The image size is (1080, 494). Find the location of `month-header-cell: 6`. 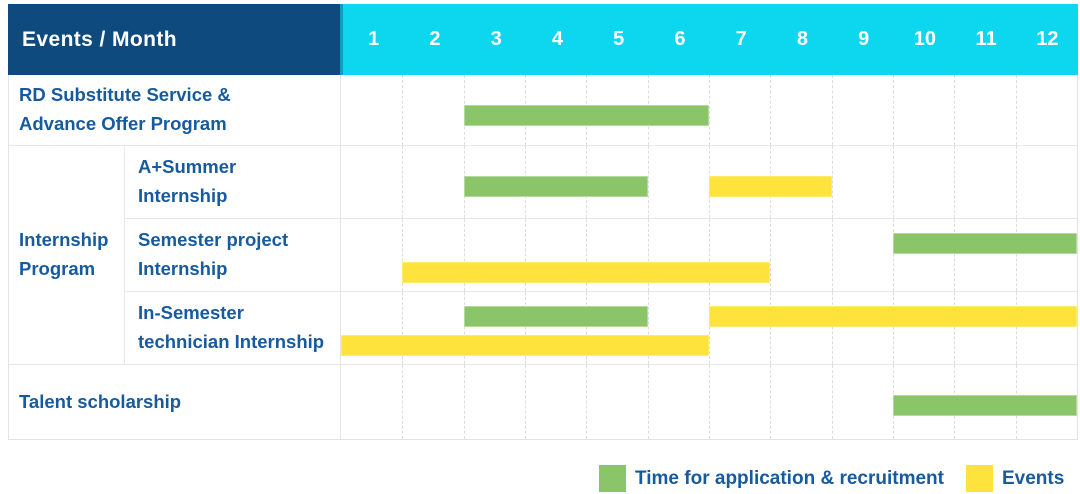

month-header-cell: 6 is located at coordinates (680, 39).